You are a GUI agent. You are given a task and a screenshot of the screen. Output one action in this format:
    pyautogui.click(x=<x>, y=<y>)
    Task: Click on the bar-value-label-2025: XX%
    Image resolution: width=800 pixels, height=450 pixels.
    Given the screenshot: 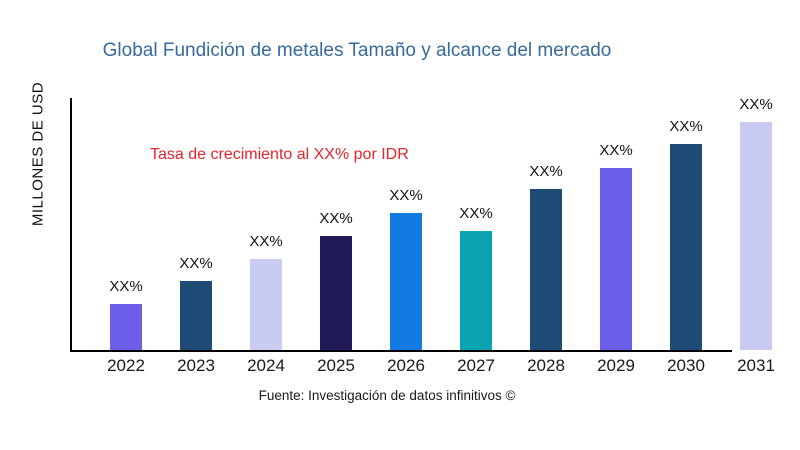 What is the action you would take?
    pyautogui.click(x=336, y=218)
    